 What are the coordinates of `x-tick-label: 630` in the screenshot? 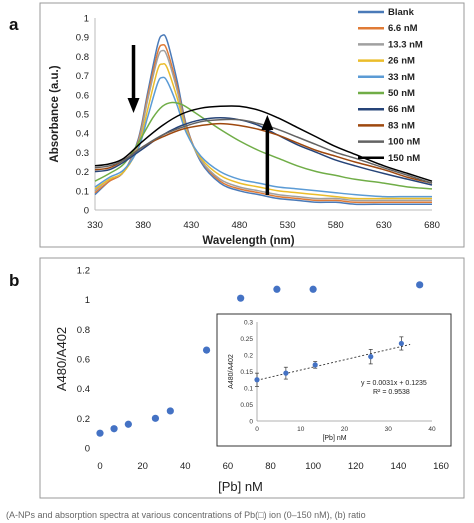 It's located at (384, 225).